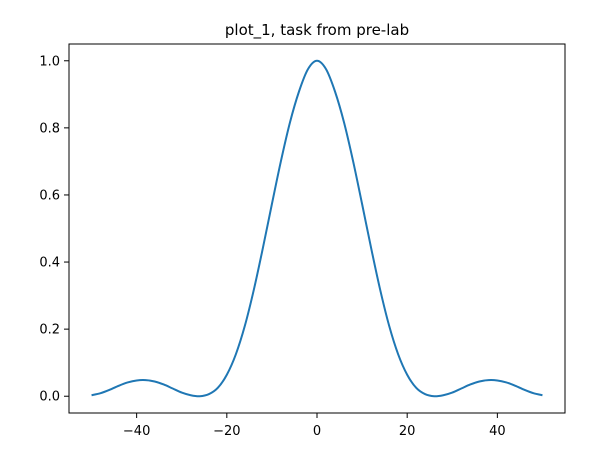  I want to click on x-tick-label: −40, so click(136, 431).